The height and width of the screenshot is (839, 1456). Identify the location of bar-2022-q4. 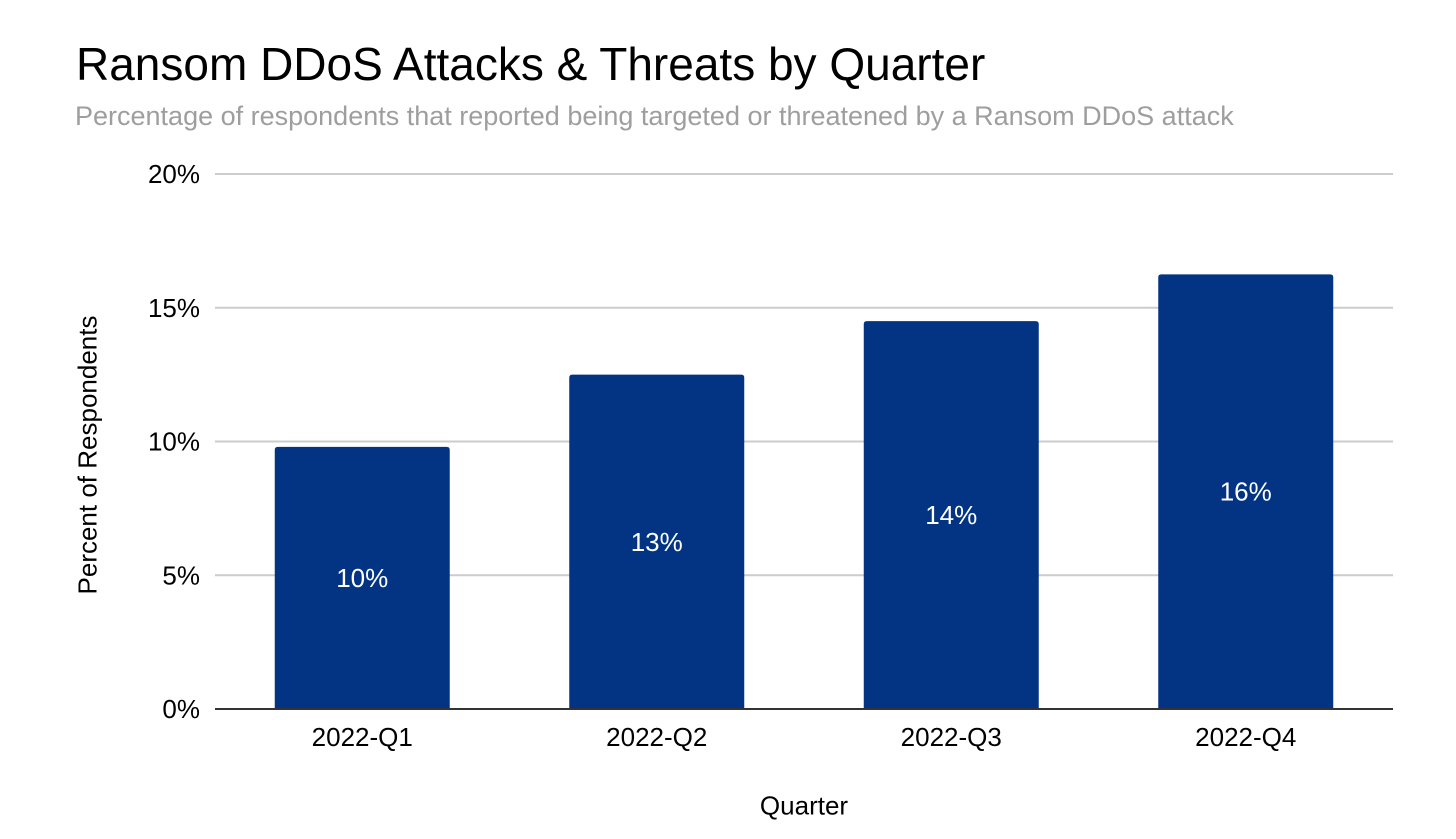
(1246, 491).